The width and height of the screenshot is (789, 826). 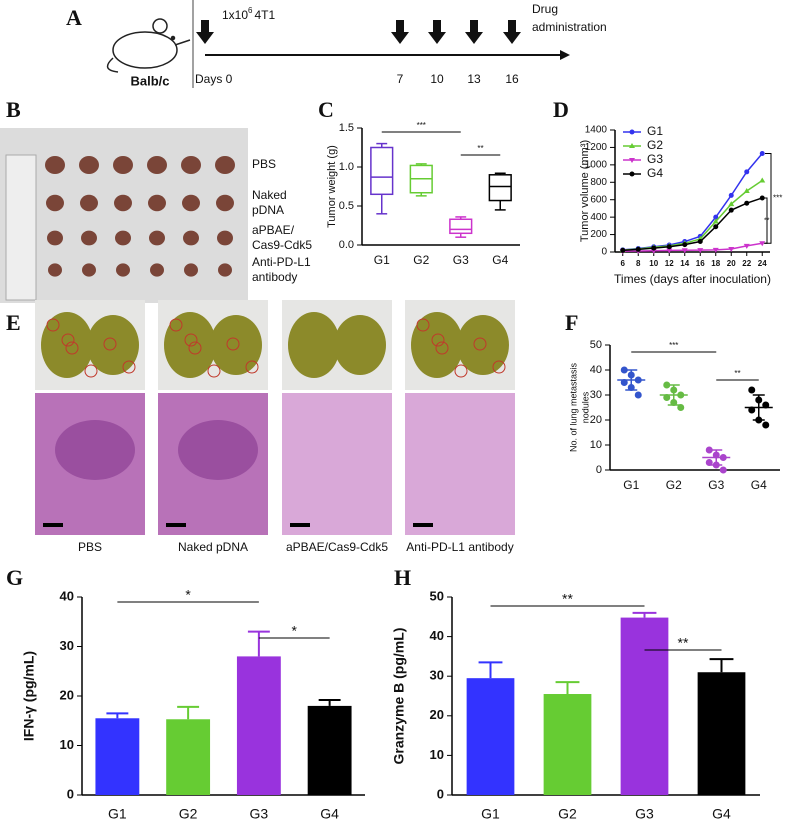 I want to click on group-label: Anti-PD-L1, so click(x=281, y=262).